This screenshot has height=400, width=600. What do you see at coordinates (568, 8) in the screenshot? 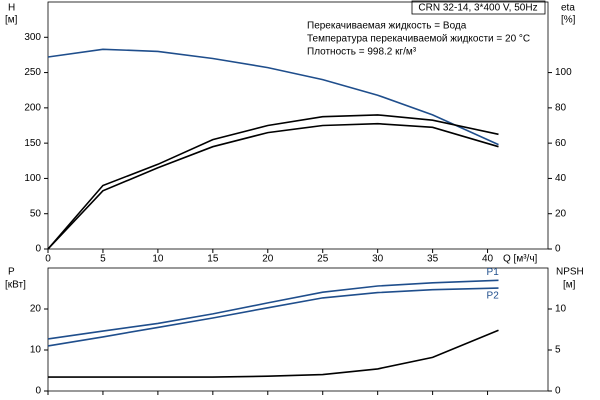
I see `y2-label: eta` at bounding box center [568, 8].